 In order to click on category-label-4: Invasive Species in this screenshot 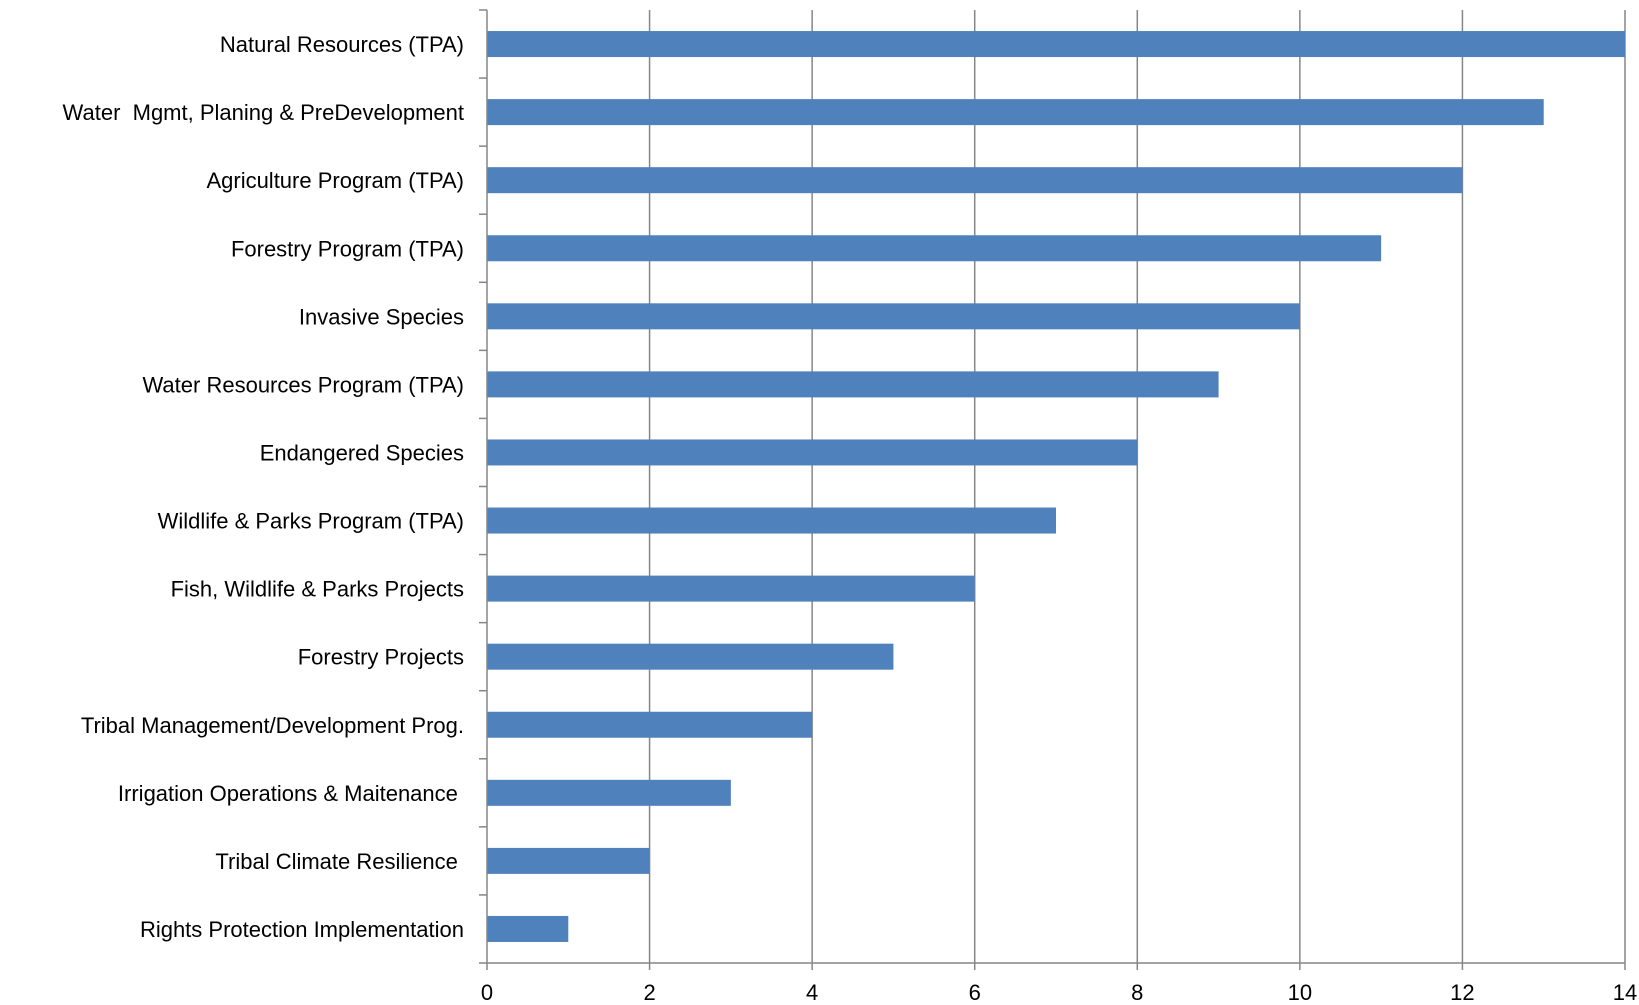, I will do `click(381, 316)`.